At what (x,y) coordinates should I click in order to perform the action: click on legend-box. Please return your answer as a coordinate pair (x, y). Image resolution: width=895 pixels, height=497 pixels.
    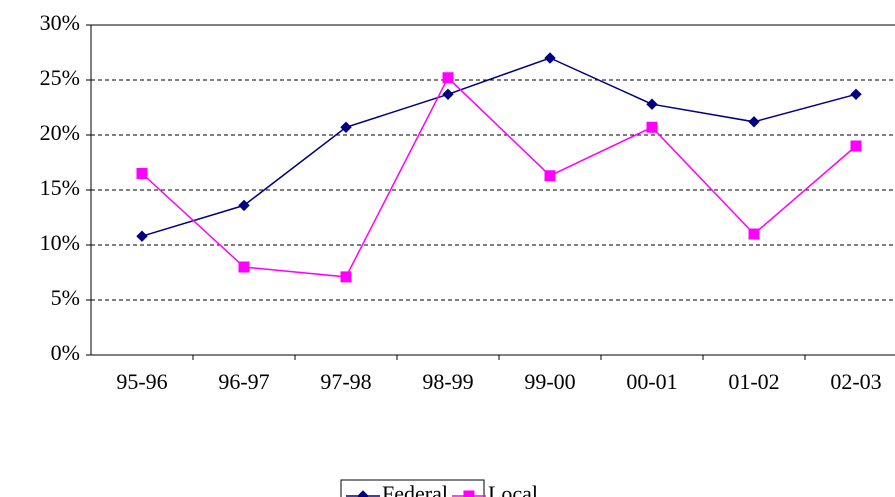
    Looking at the image, I should click on (412, 488).